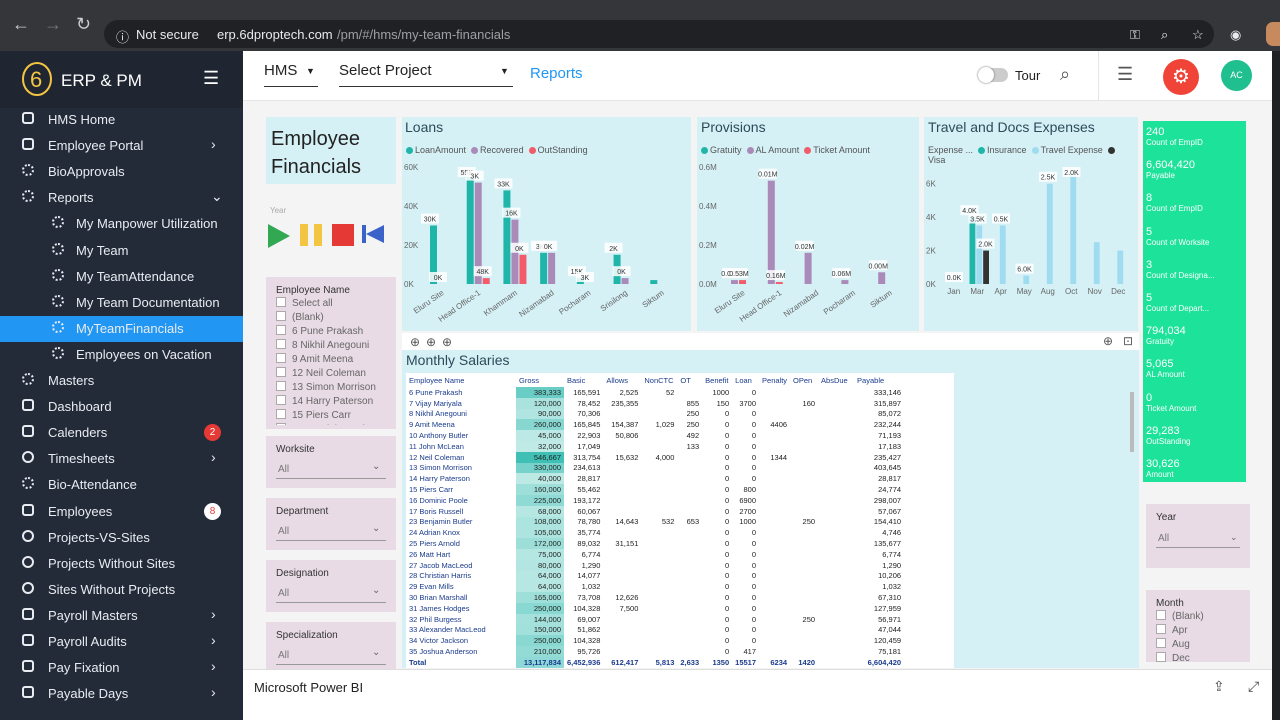 This screenshot has height=720, width=1280. What do you see at coordinates (121, 407) in the screenshot?
I see `sidebar-item-dashboard: Dashboard` at bounding box center [121, 407].